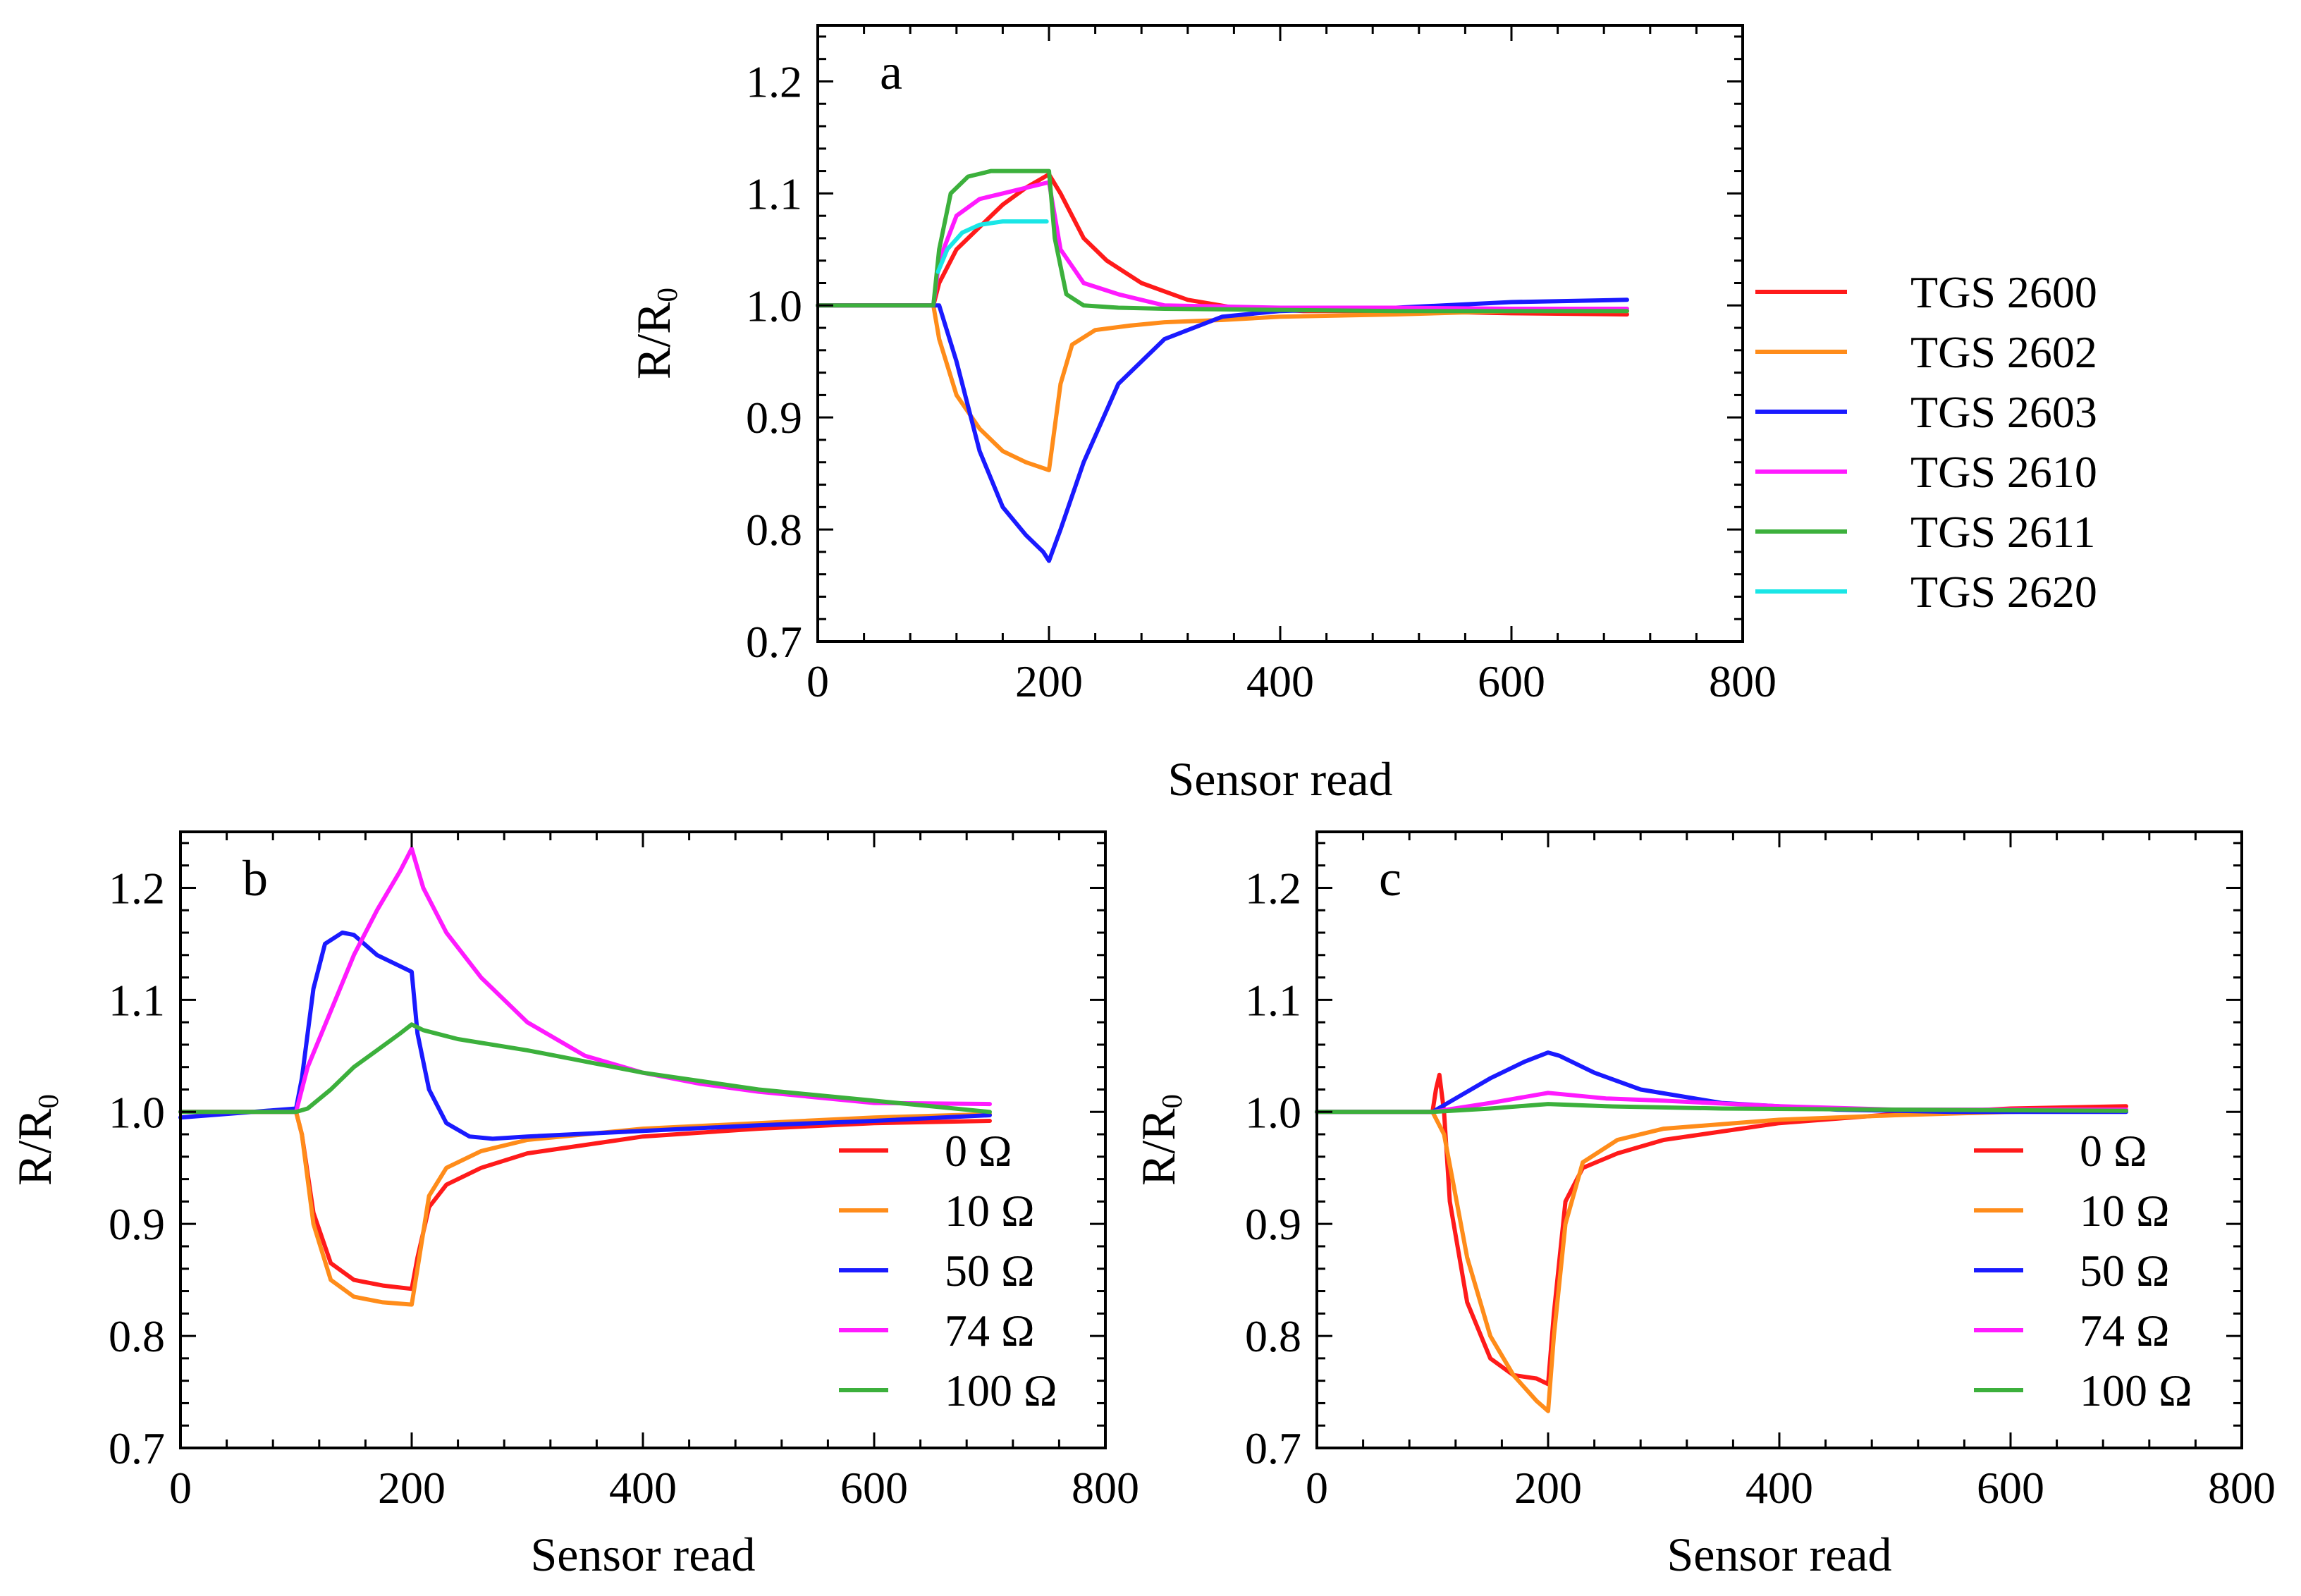 This screenshot has height=1596, width=2301. I want to click on legend-entry: TGS 2620, so click(2004, 592).